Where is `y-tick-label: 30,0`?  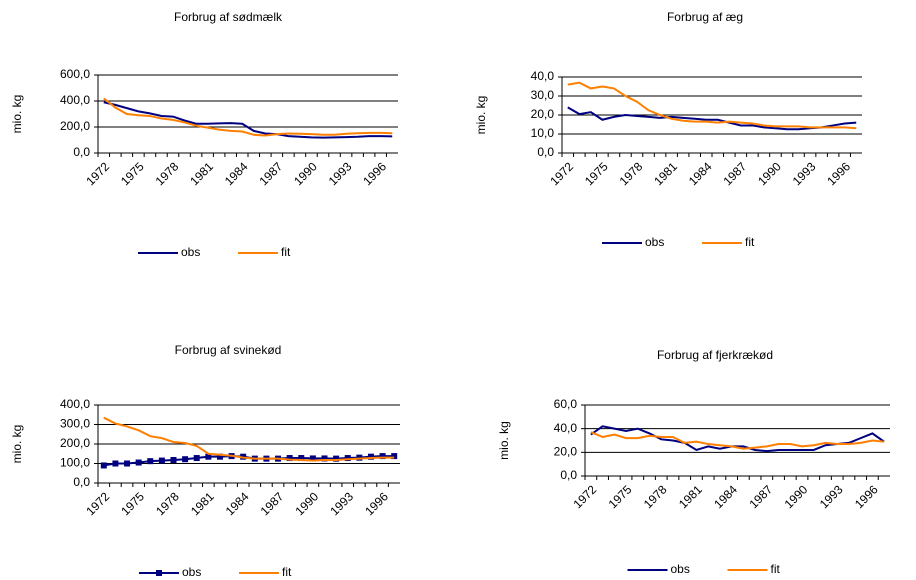
y-tick-label: 30,0 is located at coordinates (543, 95).